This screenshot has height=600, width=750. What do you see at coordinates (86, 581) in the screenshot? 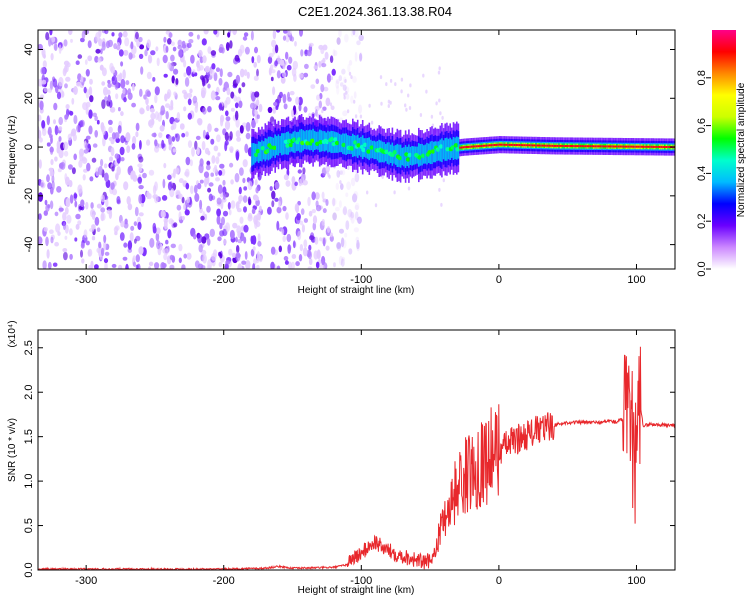
I see `x-tick-label: -300` at bounding box center [86, 581].